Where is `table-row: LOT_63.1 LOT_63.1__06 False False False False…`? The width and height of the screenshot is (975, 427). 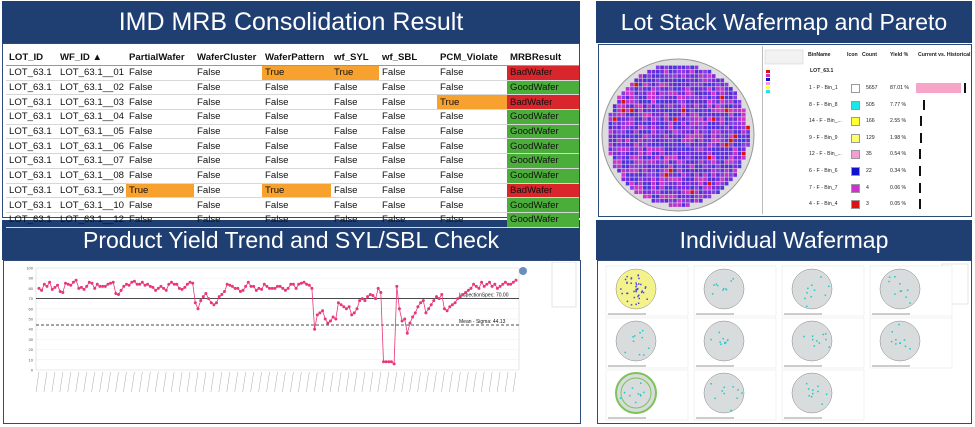 table-row: LOT_63.1 LOT_63.1__06 False False False False… is located at coordinates (292, 146).